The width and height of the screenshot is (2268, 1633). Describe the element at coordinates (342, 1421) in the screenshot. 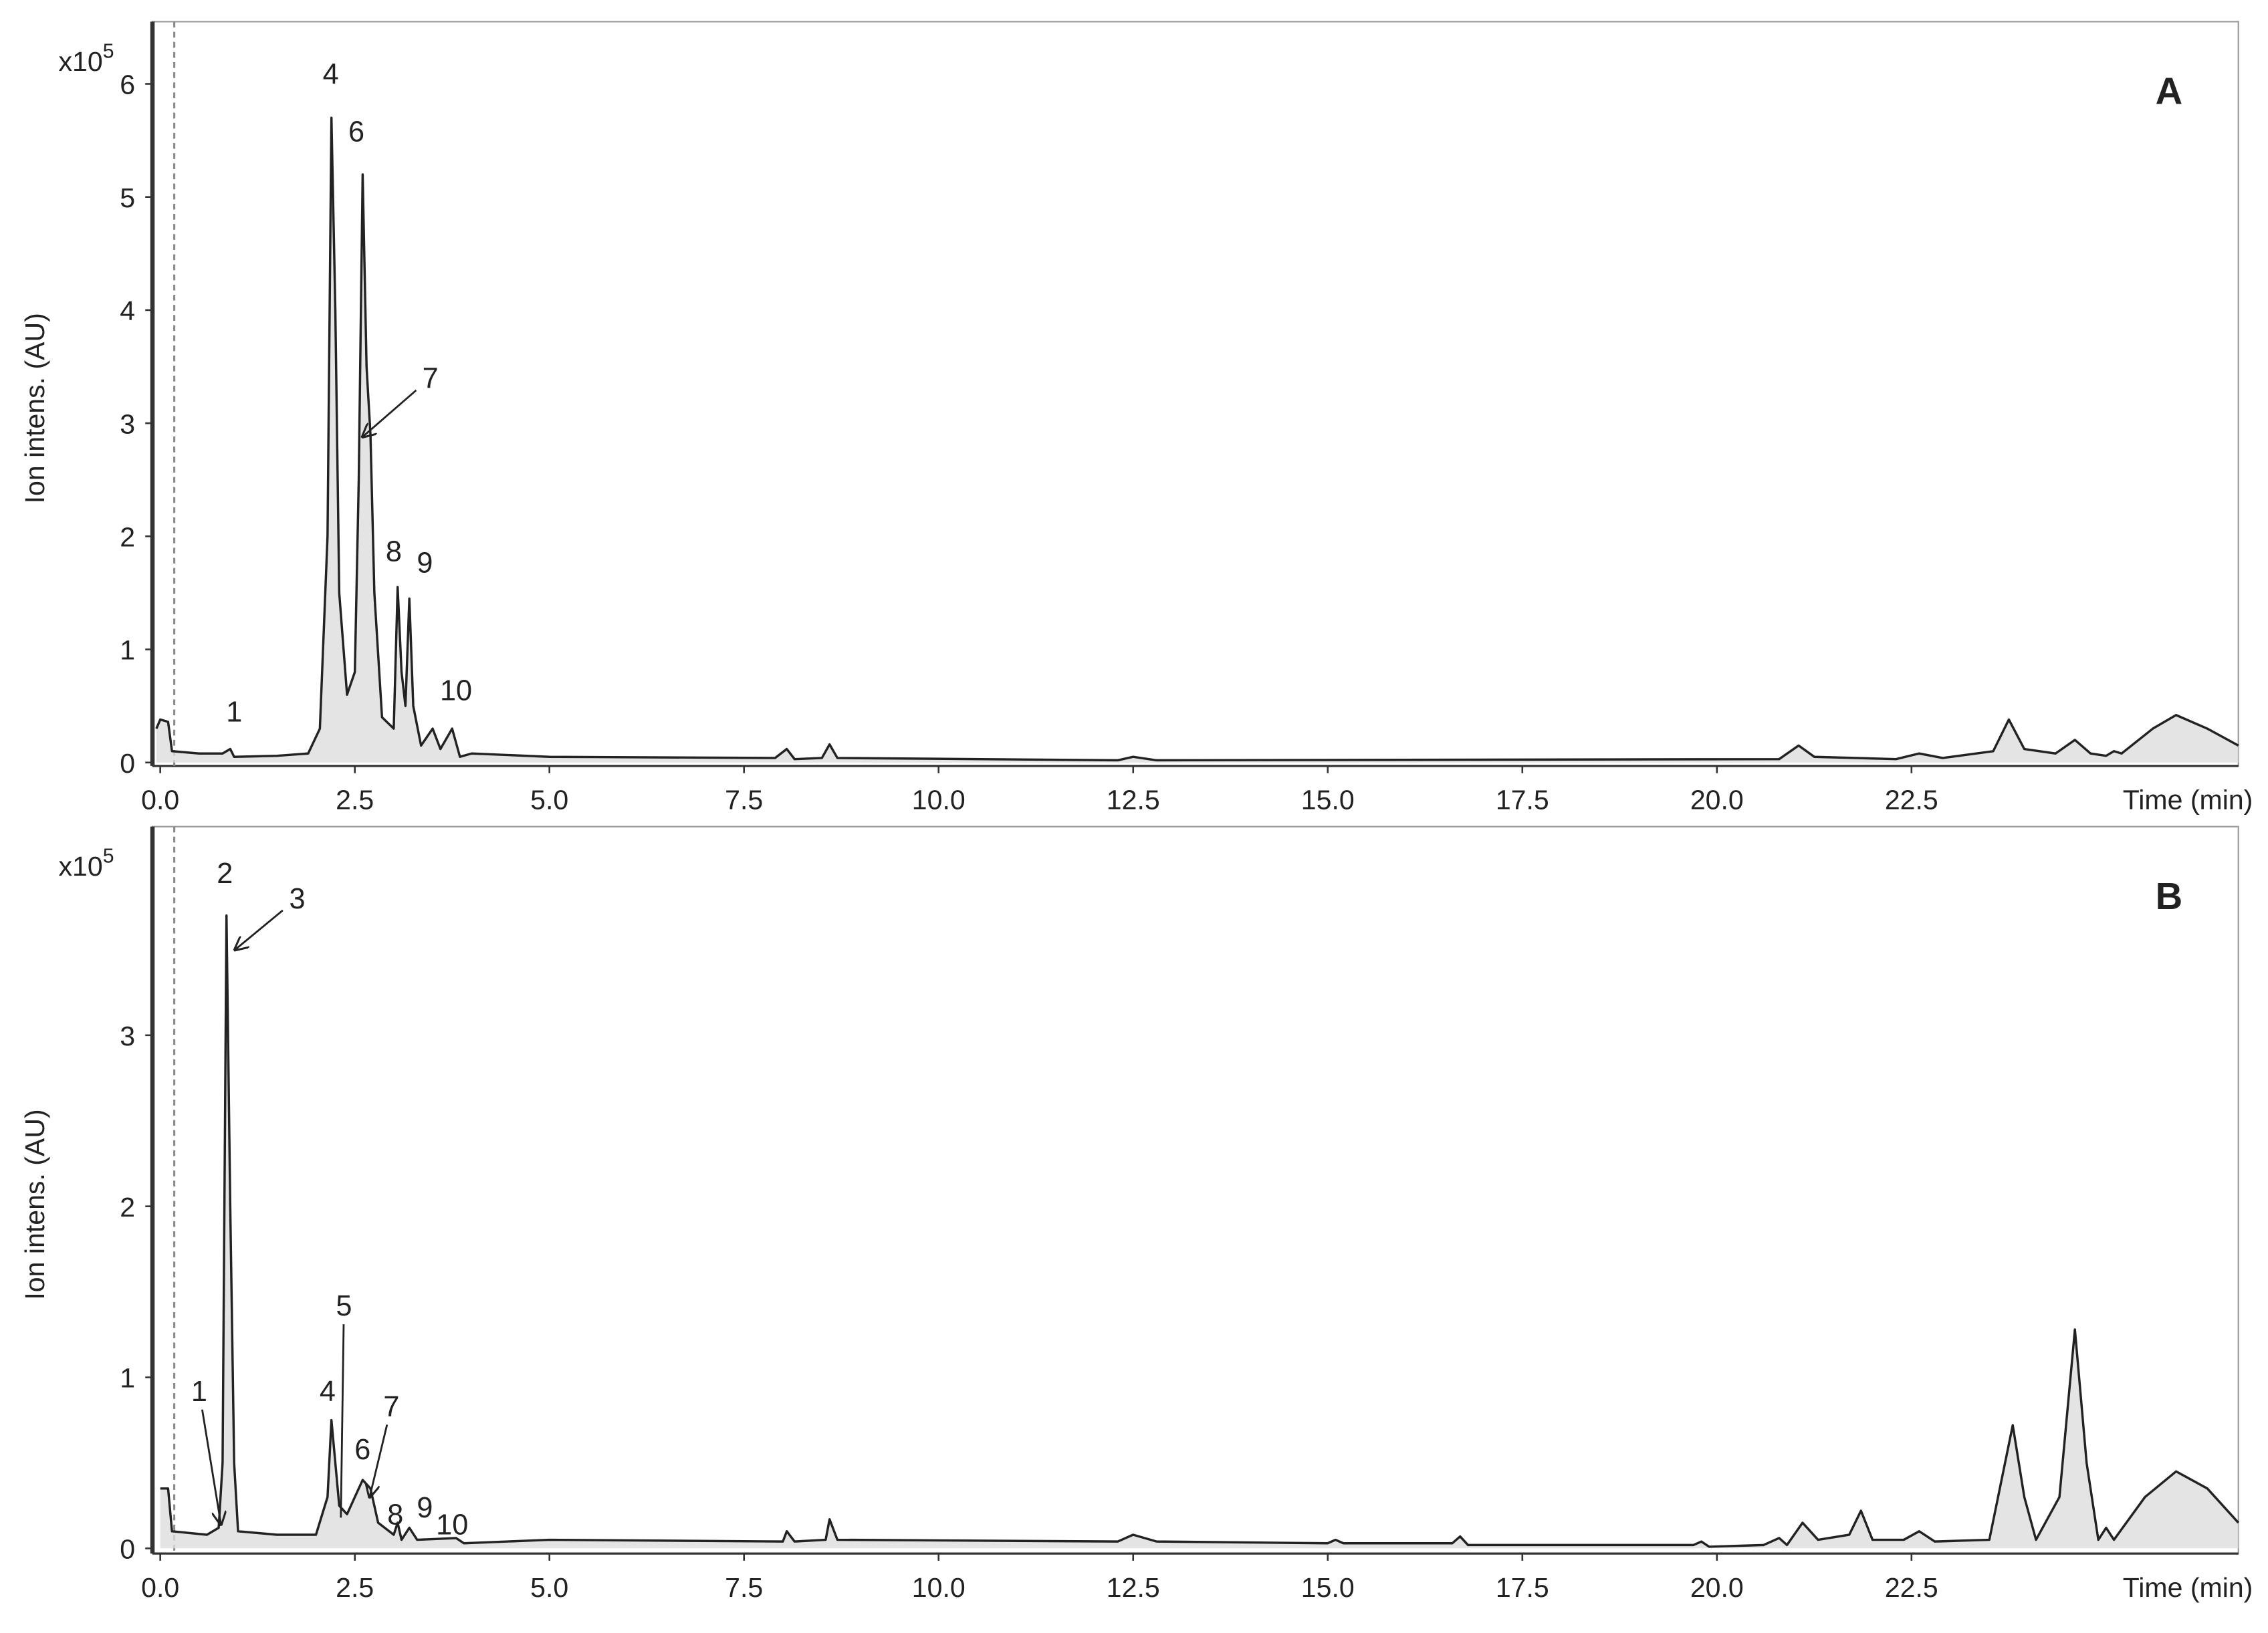

I see `annotation-line` at that location.